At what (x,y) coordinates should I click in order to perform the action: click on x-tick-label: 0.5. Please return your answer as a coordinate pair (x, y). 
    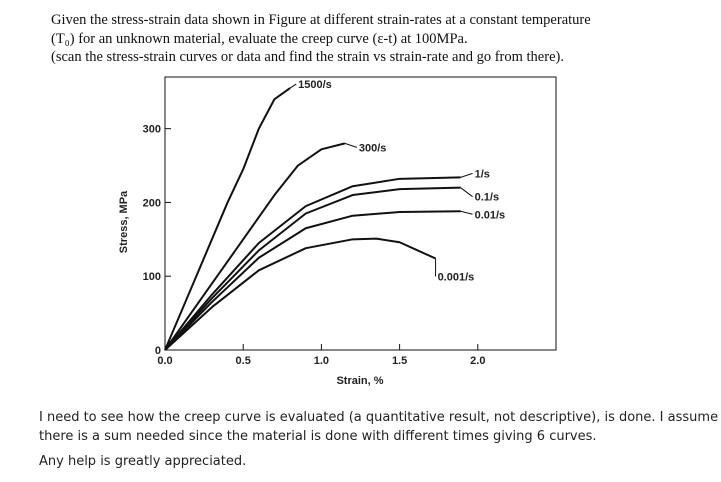
    Looking at the image, I should click on (243, 361).